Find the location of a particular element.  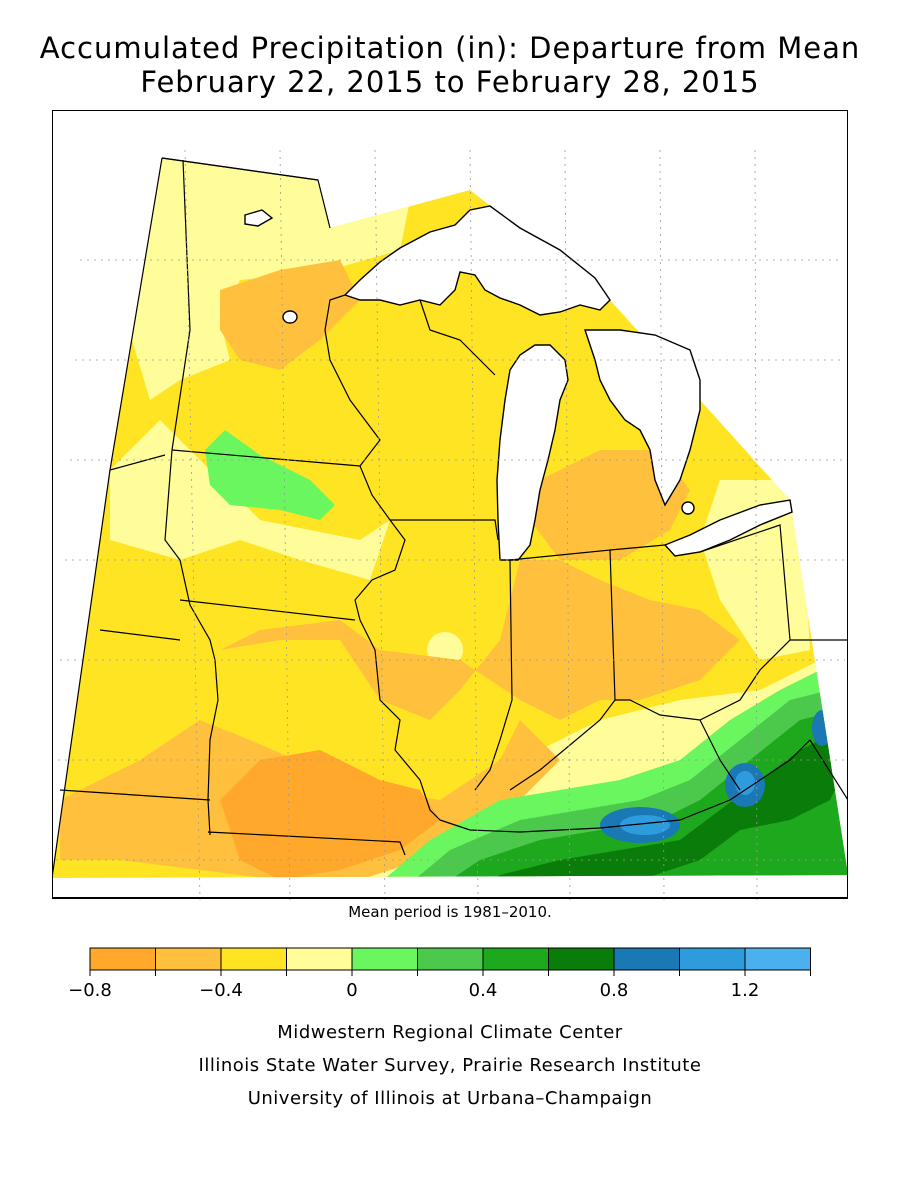

band-pos-0.6 is located at coordinates (634, 794).